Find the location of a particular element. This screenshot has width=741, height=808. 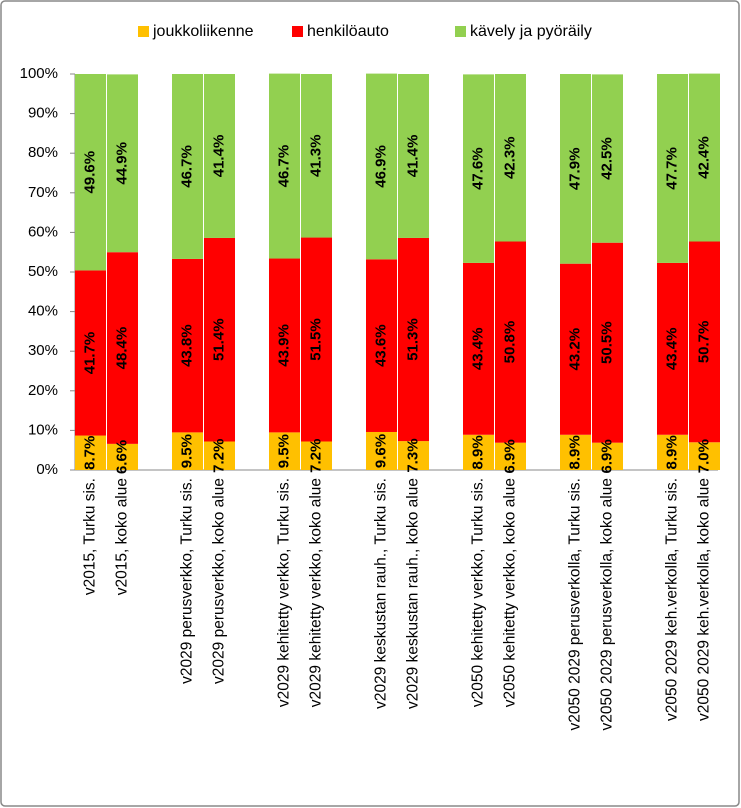

legend-label: joukkoliikenne is located at coordinates (203, 31).